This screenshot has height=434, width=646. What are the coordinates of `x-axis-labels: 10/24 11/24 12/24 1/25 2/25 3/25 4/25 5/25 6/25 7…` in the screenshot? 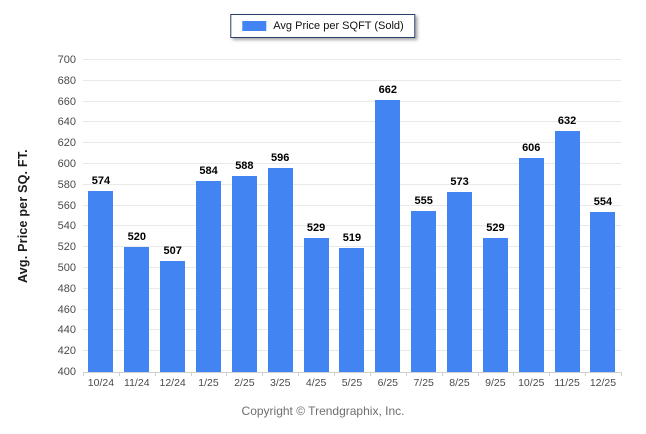 It's located at (352, 383).